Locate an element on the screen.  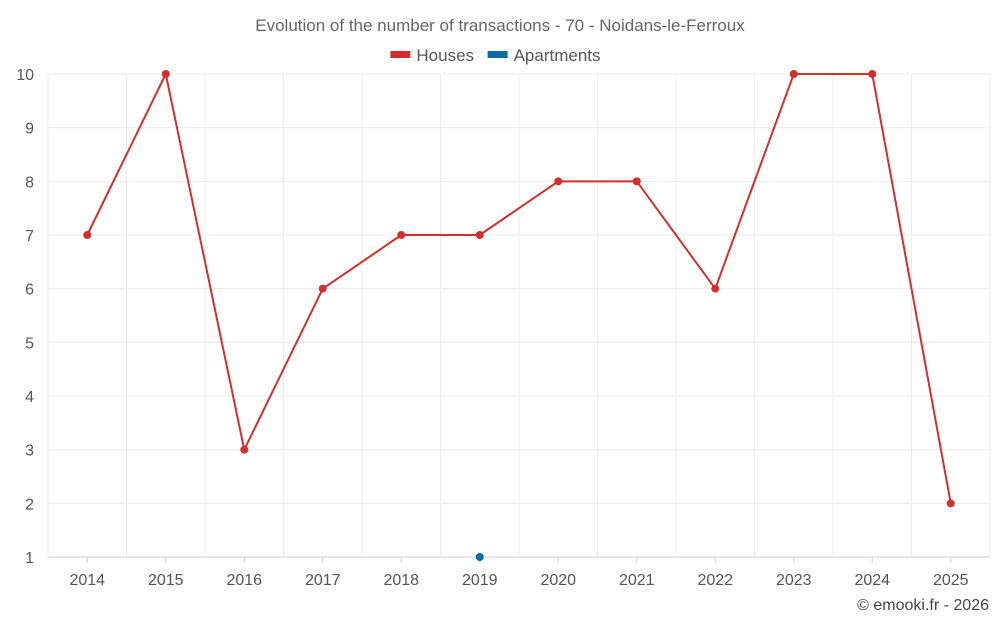
x-tick-label: 2024 is located at coordinates (872, 580).